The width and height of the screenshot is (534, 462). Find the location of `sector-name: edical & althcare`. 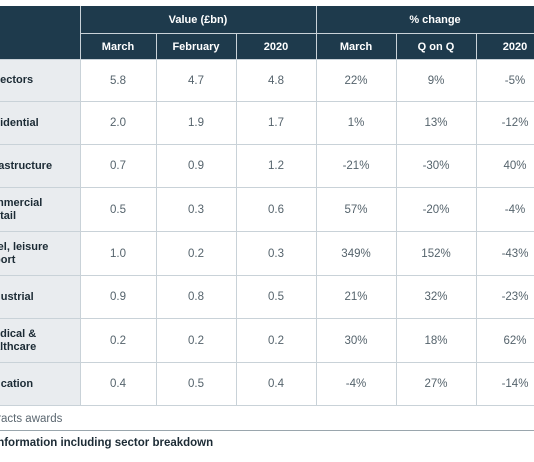

sector-name: edical & althcare is located at coordinates (18, 340).